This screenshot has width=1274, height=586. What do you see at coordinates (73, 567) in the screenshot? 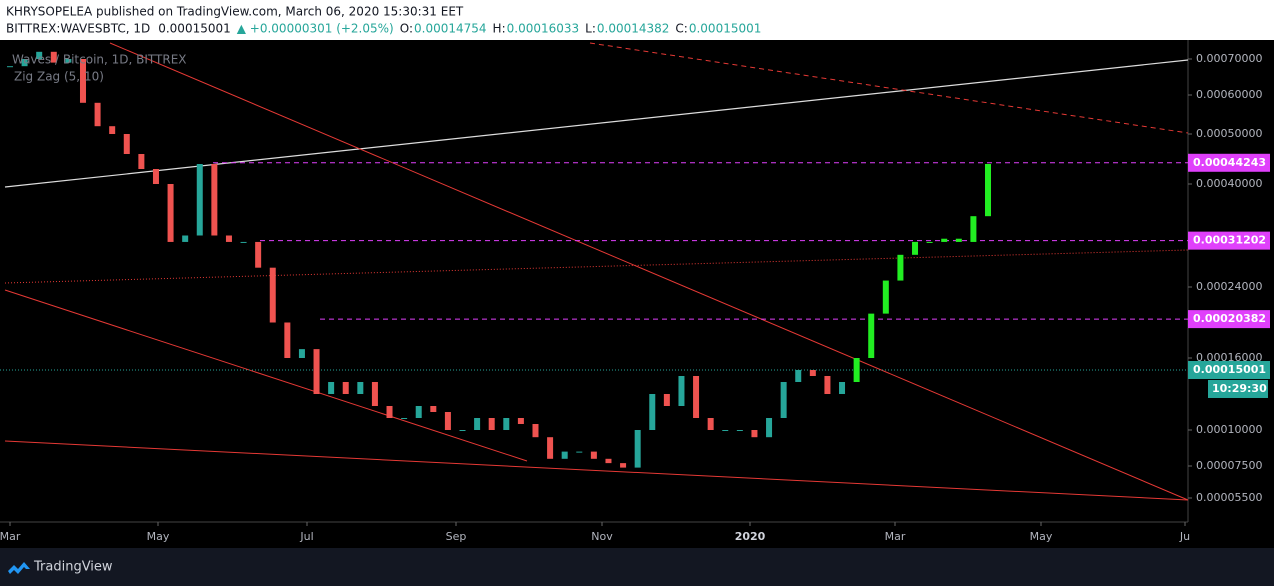
I see `footer-brand: TradingView` at bounding box center [73, 567].